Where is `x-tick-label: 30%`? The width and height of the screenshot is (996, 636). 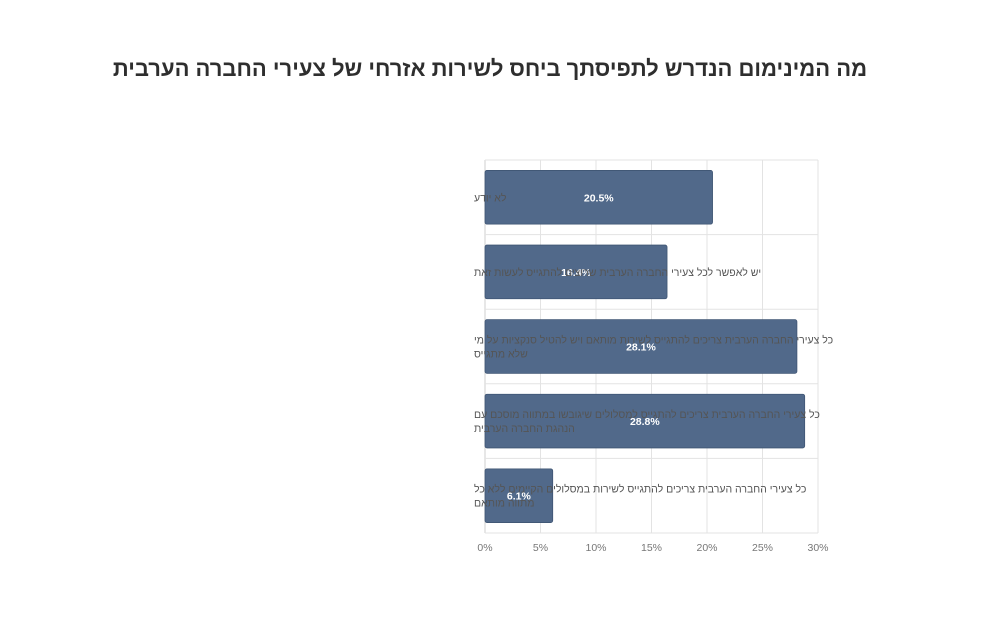
x-tick-label: 30% is located at coordinates (817, 548).